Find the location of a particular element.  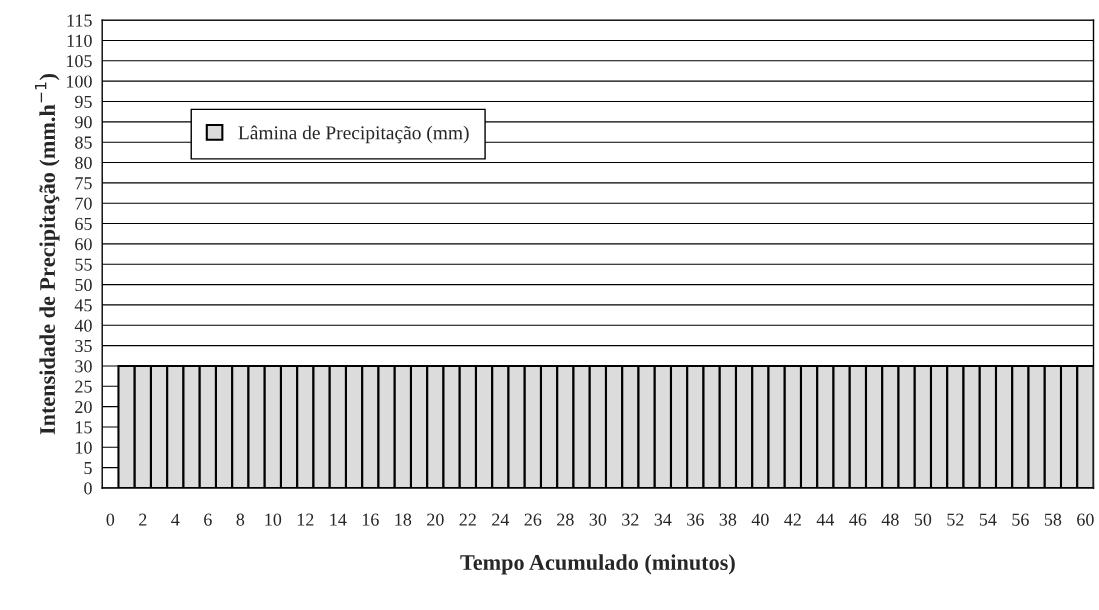

y-tick-label: 25 is located at coordinates (83, 386).